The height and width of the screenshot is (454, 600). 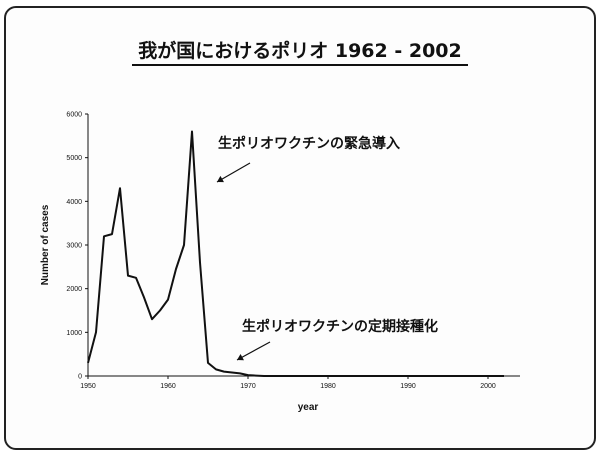 I want to click on annotation-label: 生ポリオワクチンの緊急導入, so click(x=309, y=143).